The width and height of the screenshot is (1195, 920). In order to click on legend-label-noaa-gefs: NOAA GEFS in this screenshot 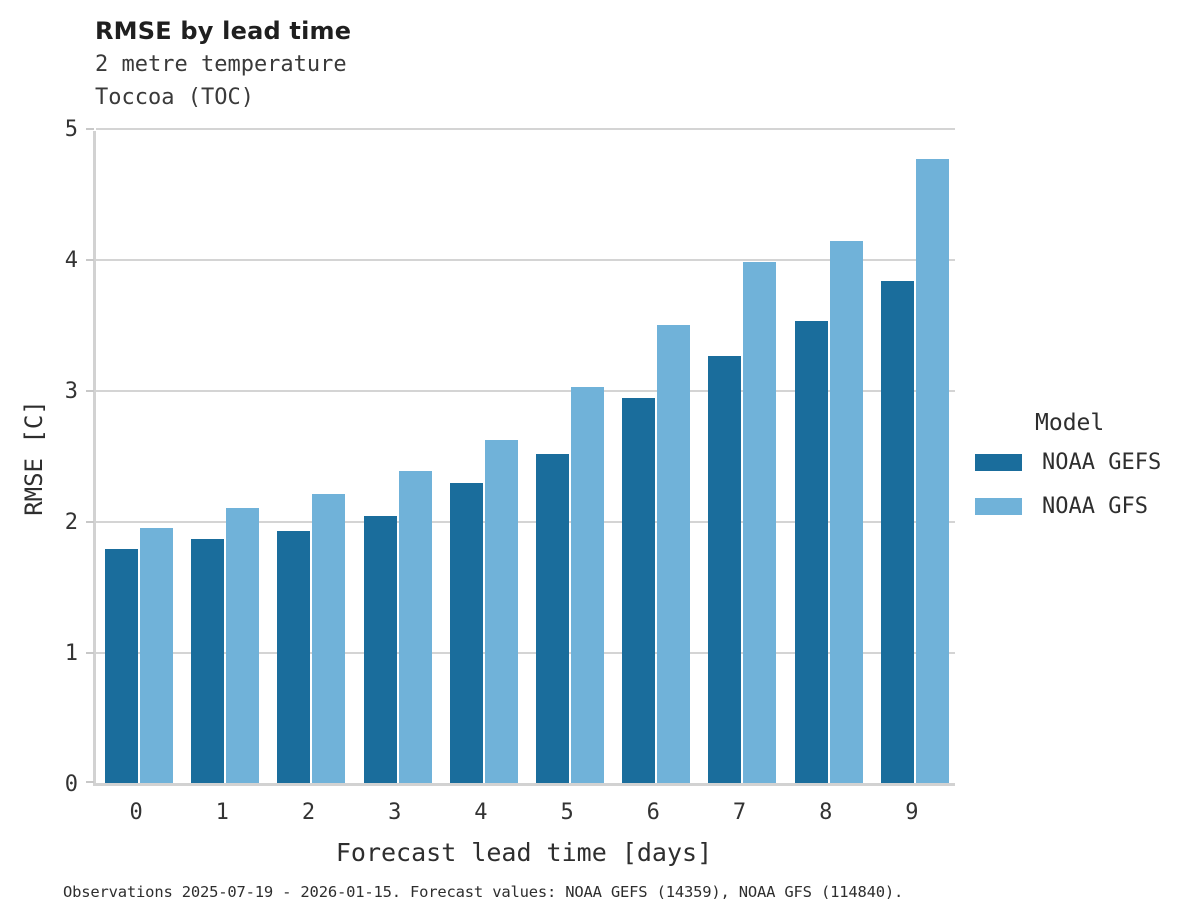, I will do `click(1102, 462)`.